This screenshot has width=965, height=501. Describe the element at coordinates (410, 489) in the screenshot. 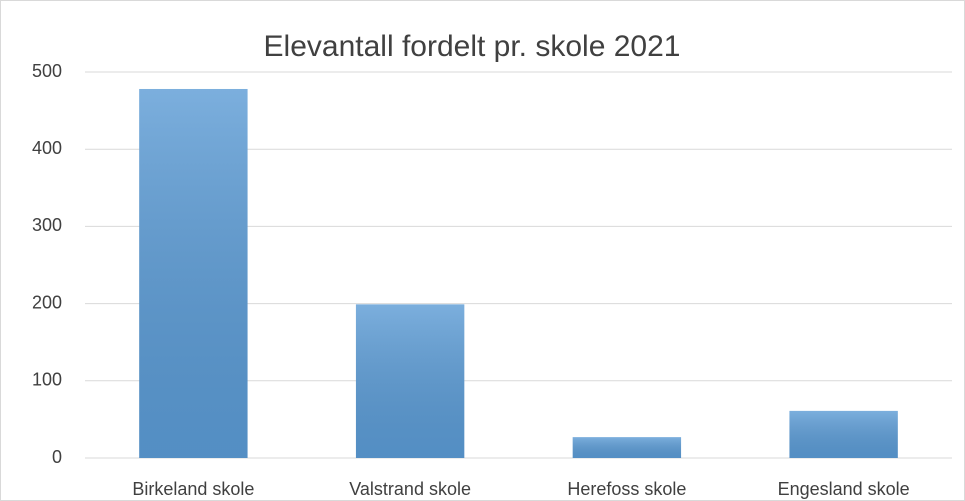

I see `x-tick-label: Valstrand skole` at that location.